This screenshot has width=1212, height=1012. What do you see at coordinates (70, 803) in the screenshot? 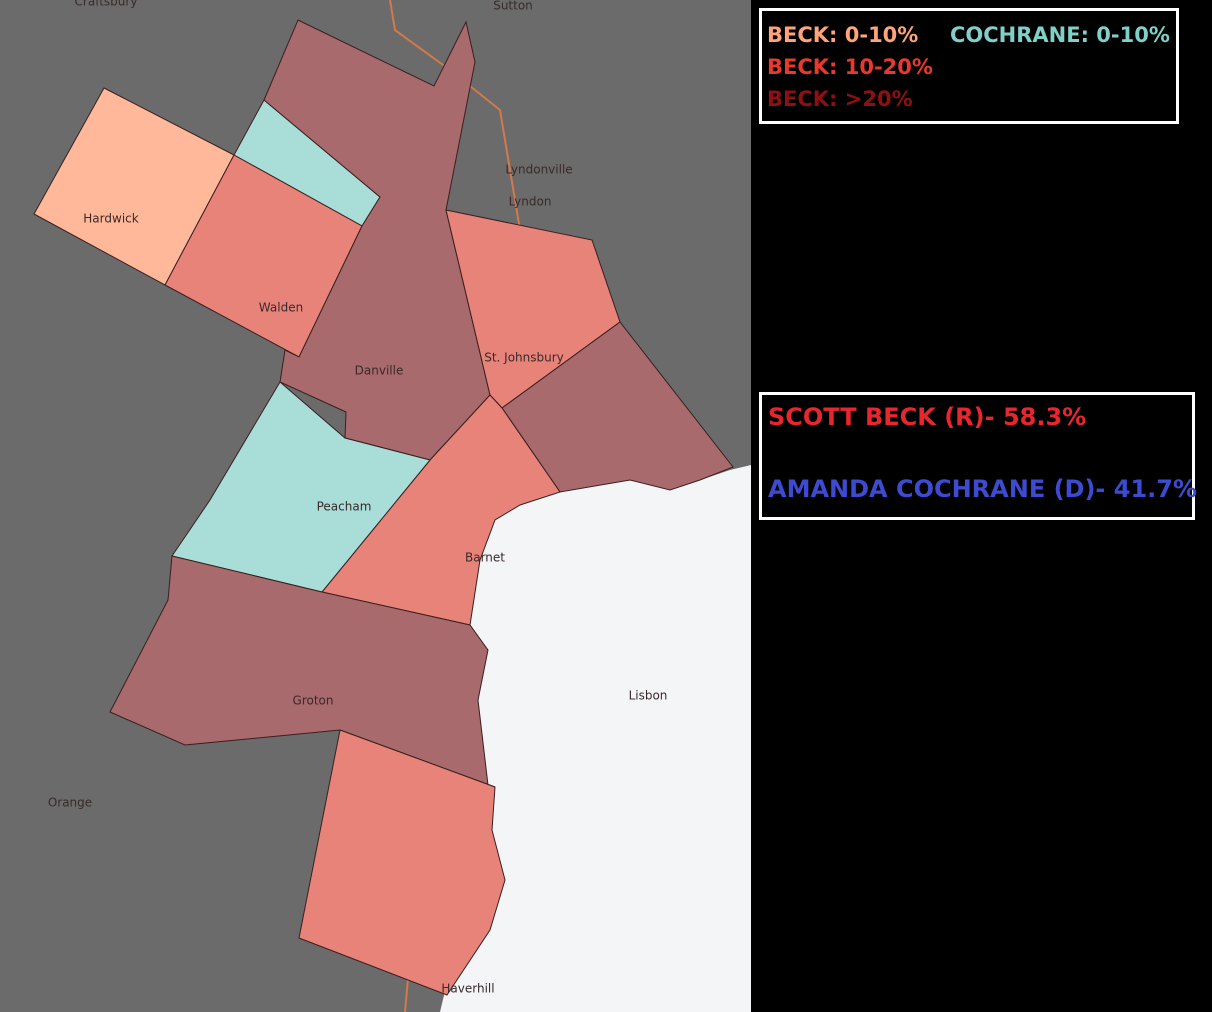
I see `place-label: Orange` at bounding box center [70, 803].